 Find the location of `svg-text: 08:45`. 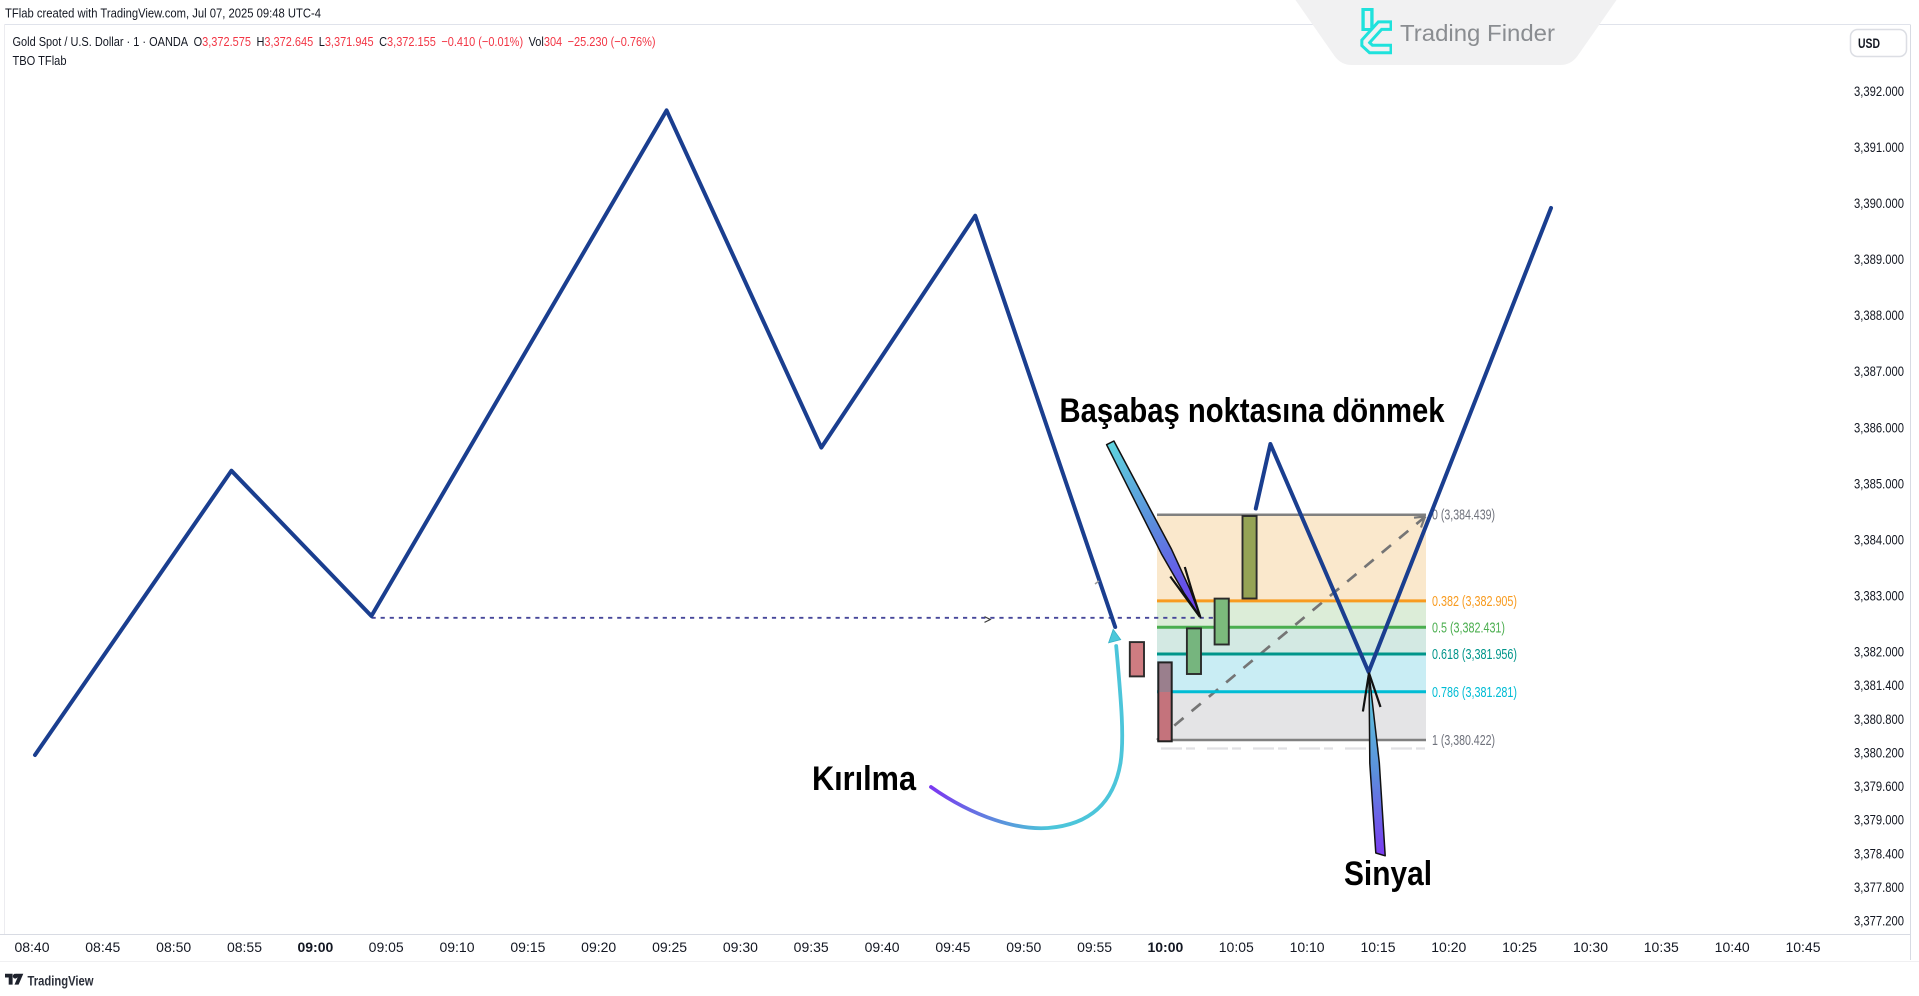

svg-text: 08:45 is located at coordinates (102, 947).